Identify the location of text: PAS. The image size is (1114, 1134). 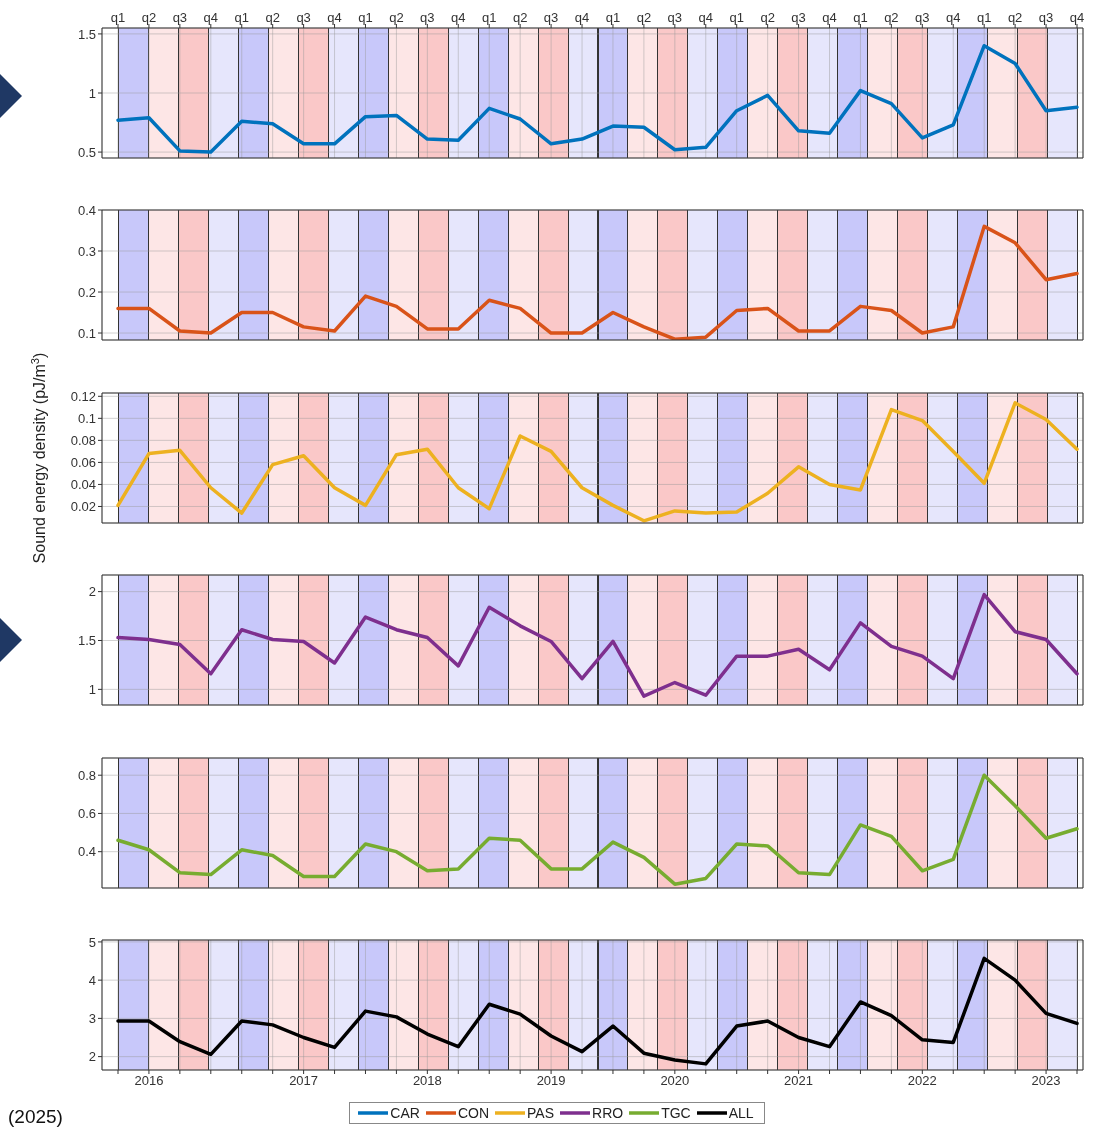
(541, 1113).